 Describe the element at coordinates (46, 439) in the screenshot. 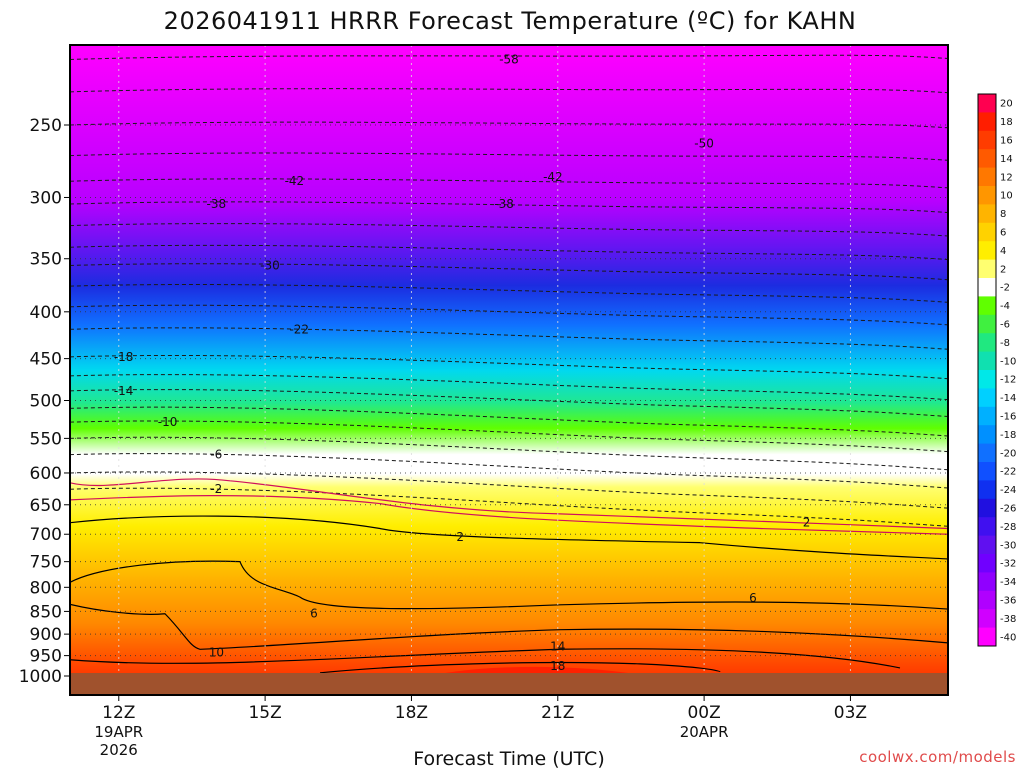

I see `y-tick-label: 550` at that location.